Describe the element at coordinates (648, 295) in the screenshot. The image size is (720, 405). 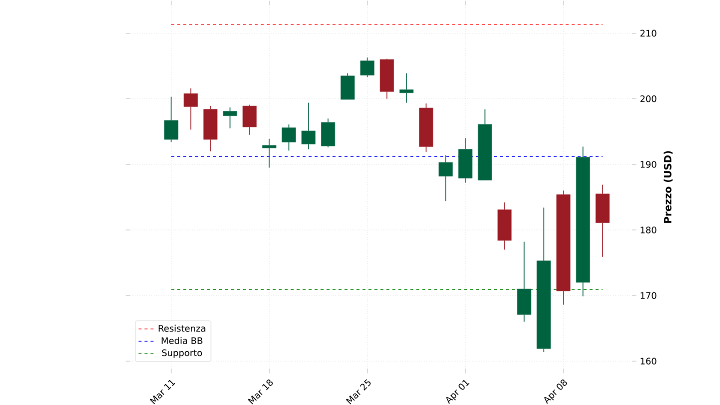
I see `y-tick-label: 170` at that location.